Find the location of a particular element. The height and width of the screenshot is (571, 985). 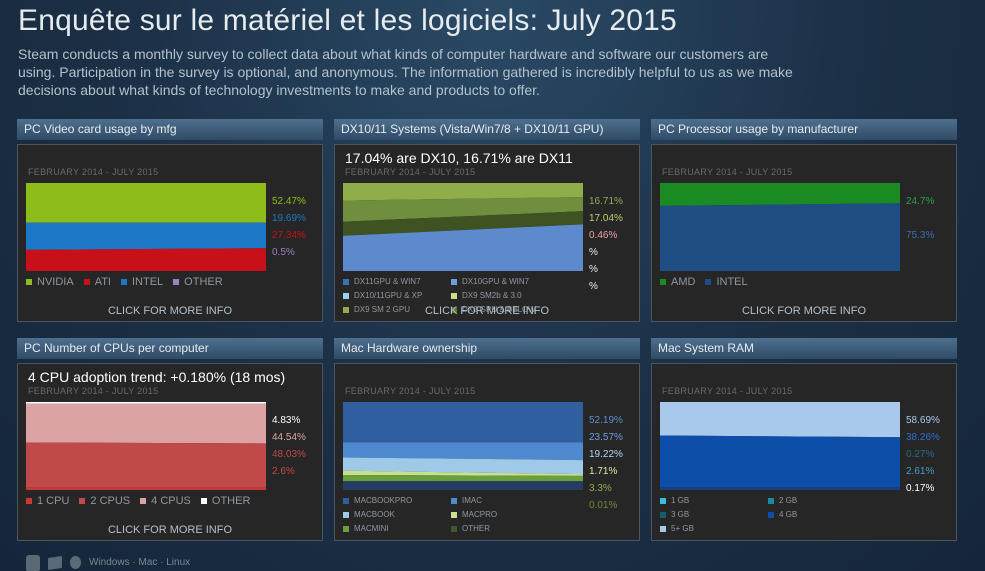

percent-value: 4.83% is located at coordinates (286, 420).